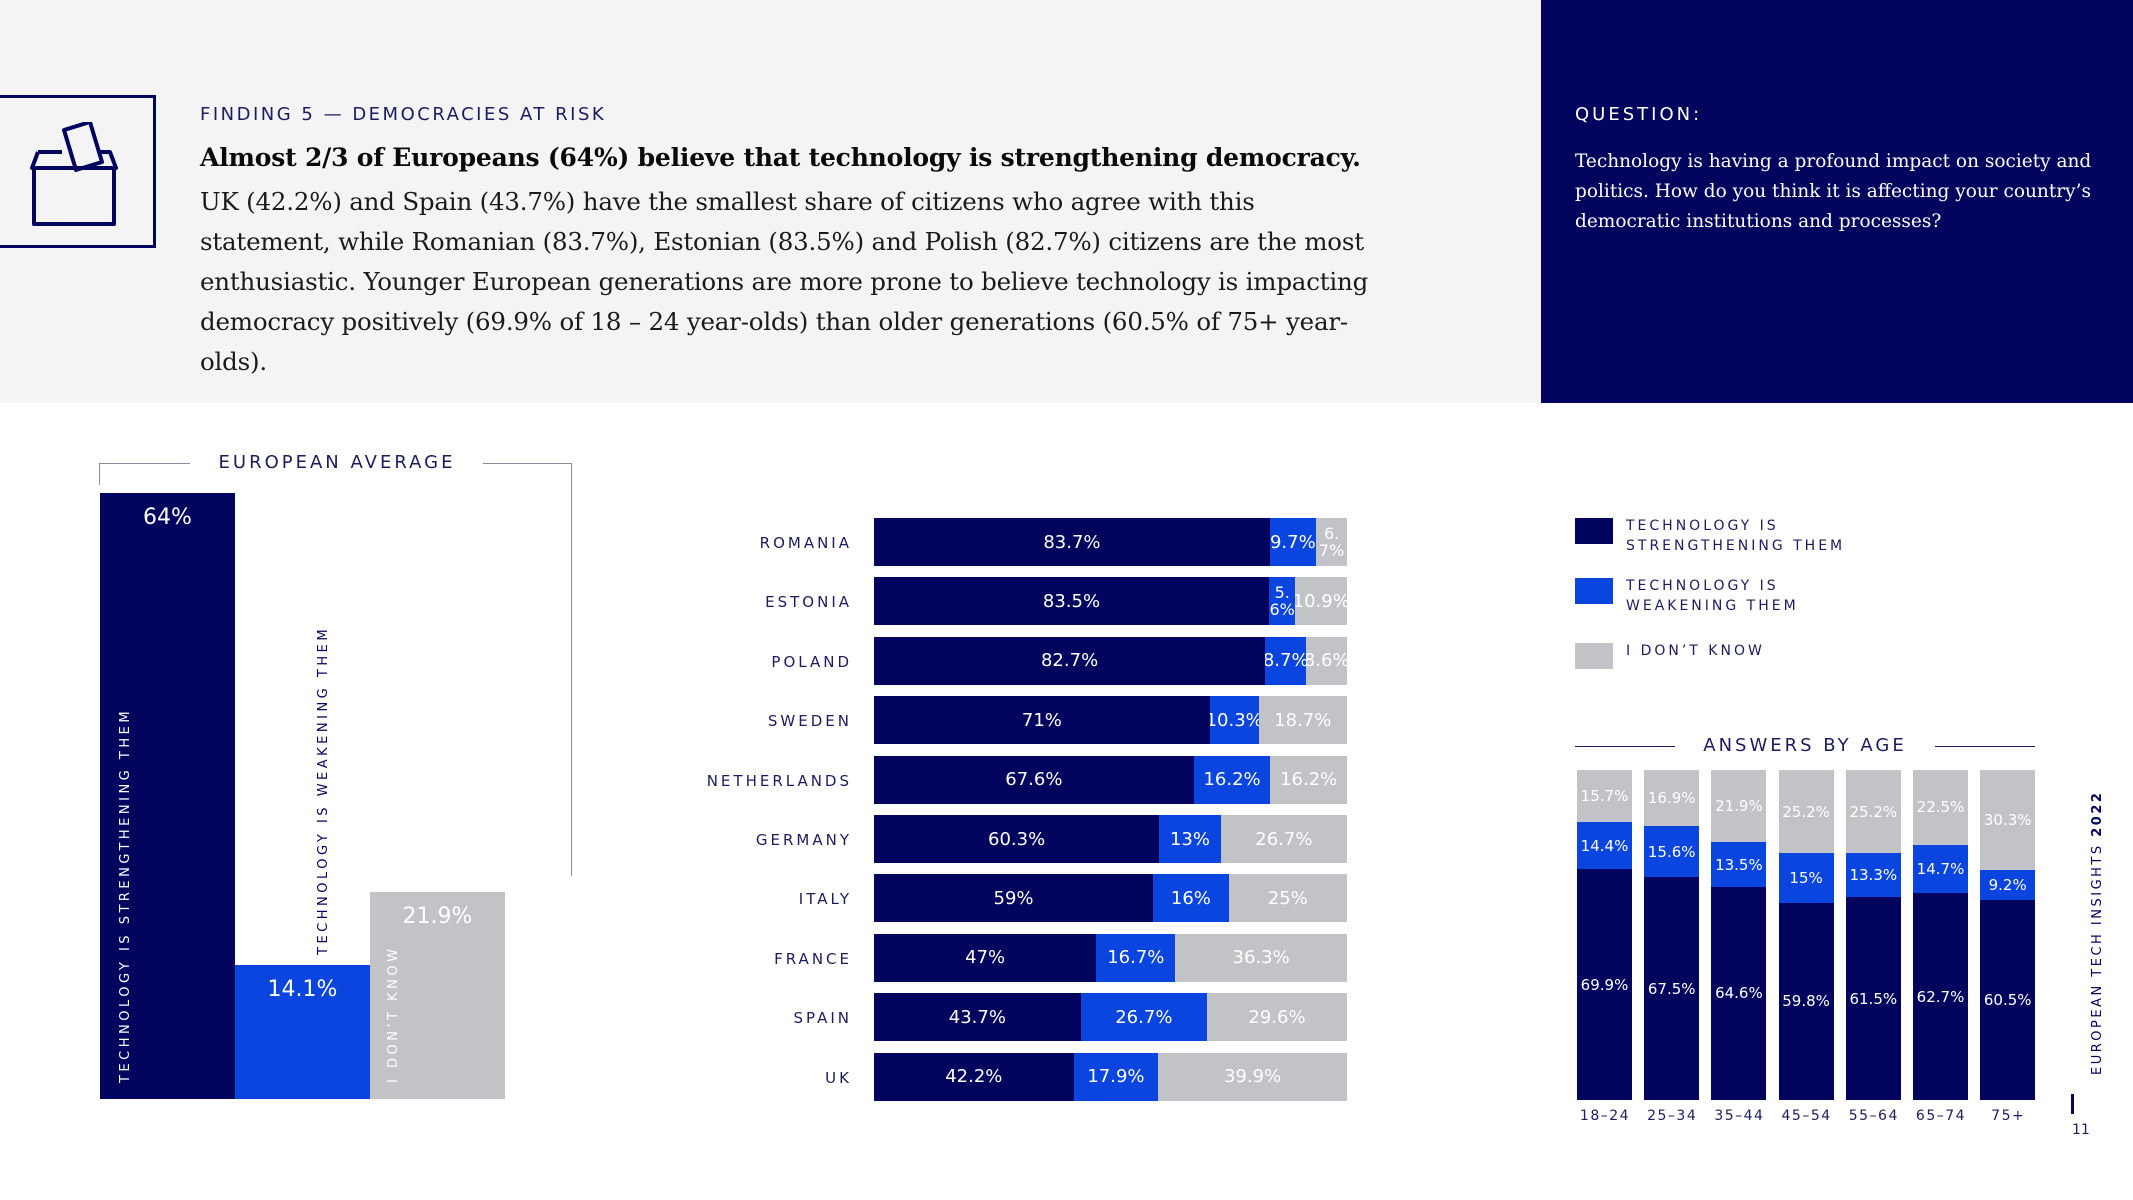 The height and width of the screenshot is (1200, 2133). Describe the element at coordinates (1331, 542) in the screenshot. I see `country-bar-segment-1-3: 6.7%` at that location.